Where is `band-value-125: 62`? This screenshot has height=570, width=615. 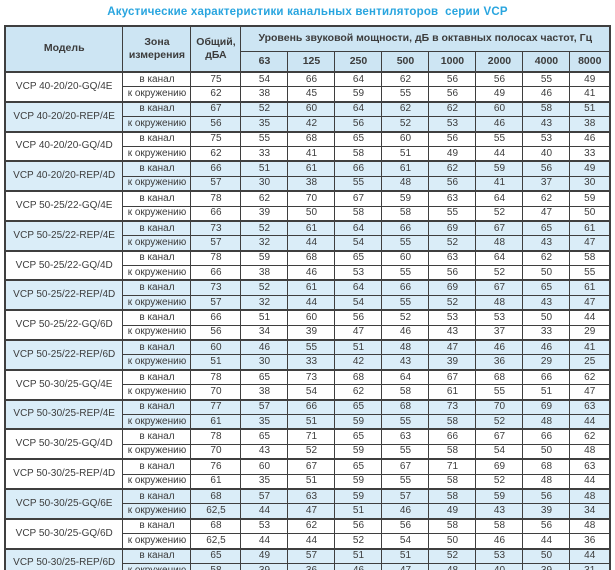
band-value-125: 62 is located at coordinates (311, 526).